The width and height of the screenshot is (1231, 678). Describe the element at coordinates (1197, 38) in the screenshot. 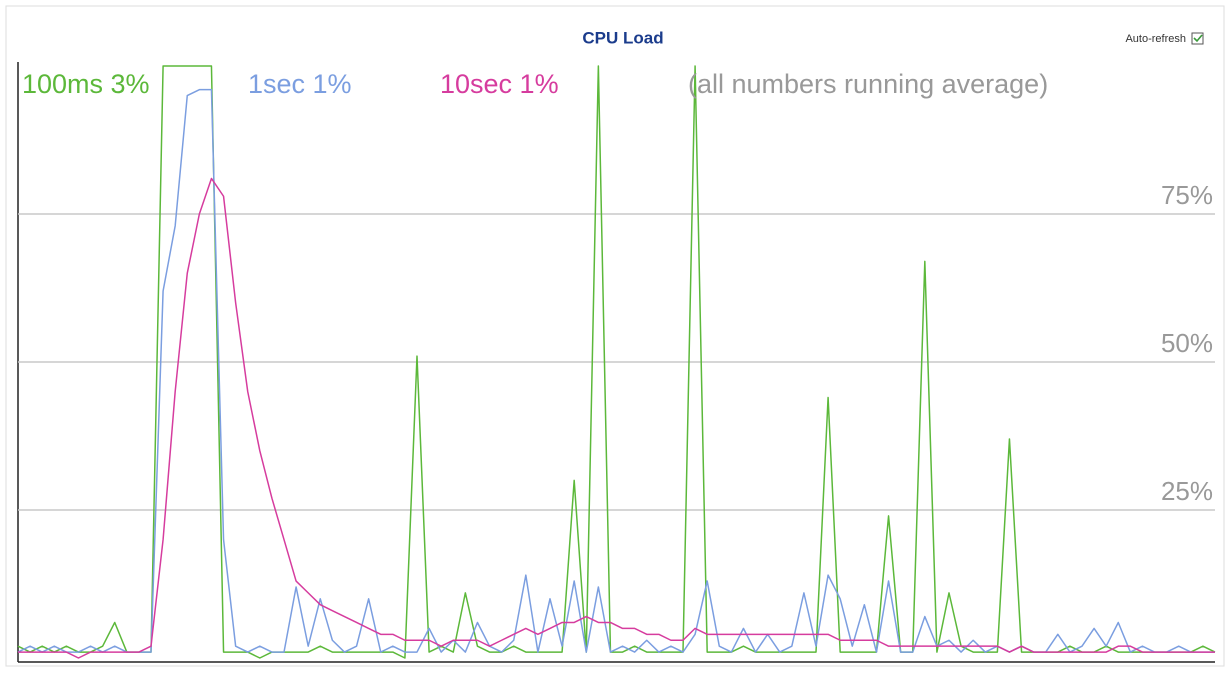

I see `auto-refresh-checkbox` at that location.